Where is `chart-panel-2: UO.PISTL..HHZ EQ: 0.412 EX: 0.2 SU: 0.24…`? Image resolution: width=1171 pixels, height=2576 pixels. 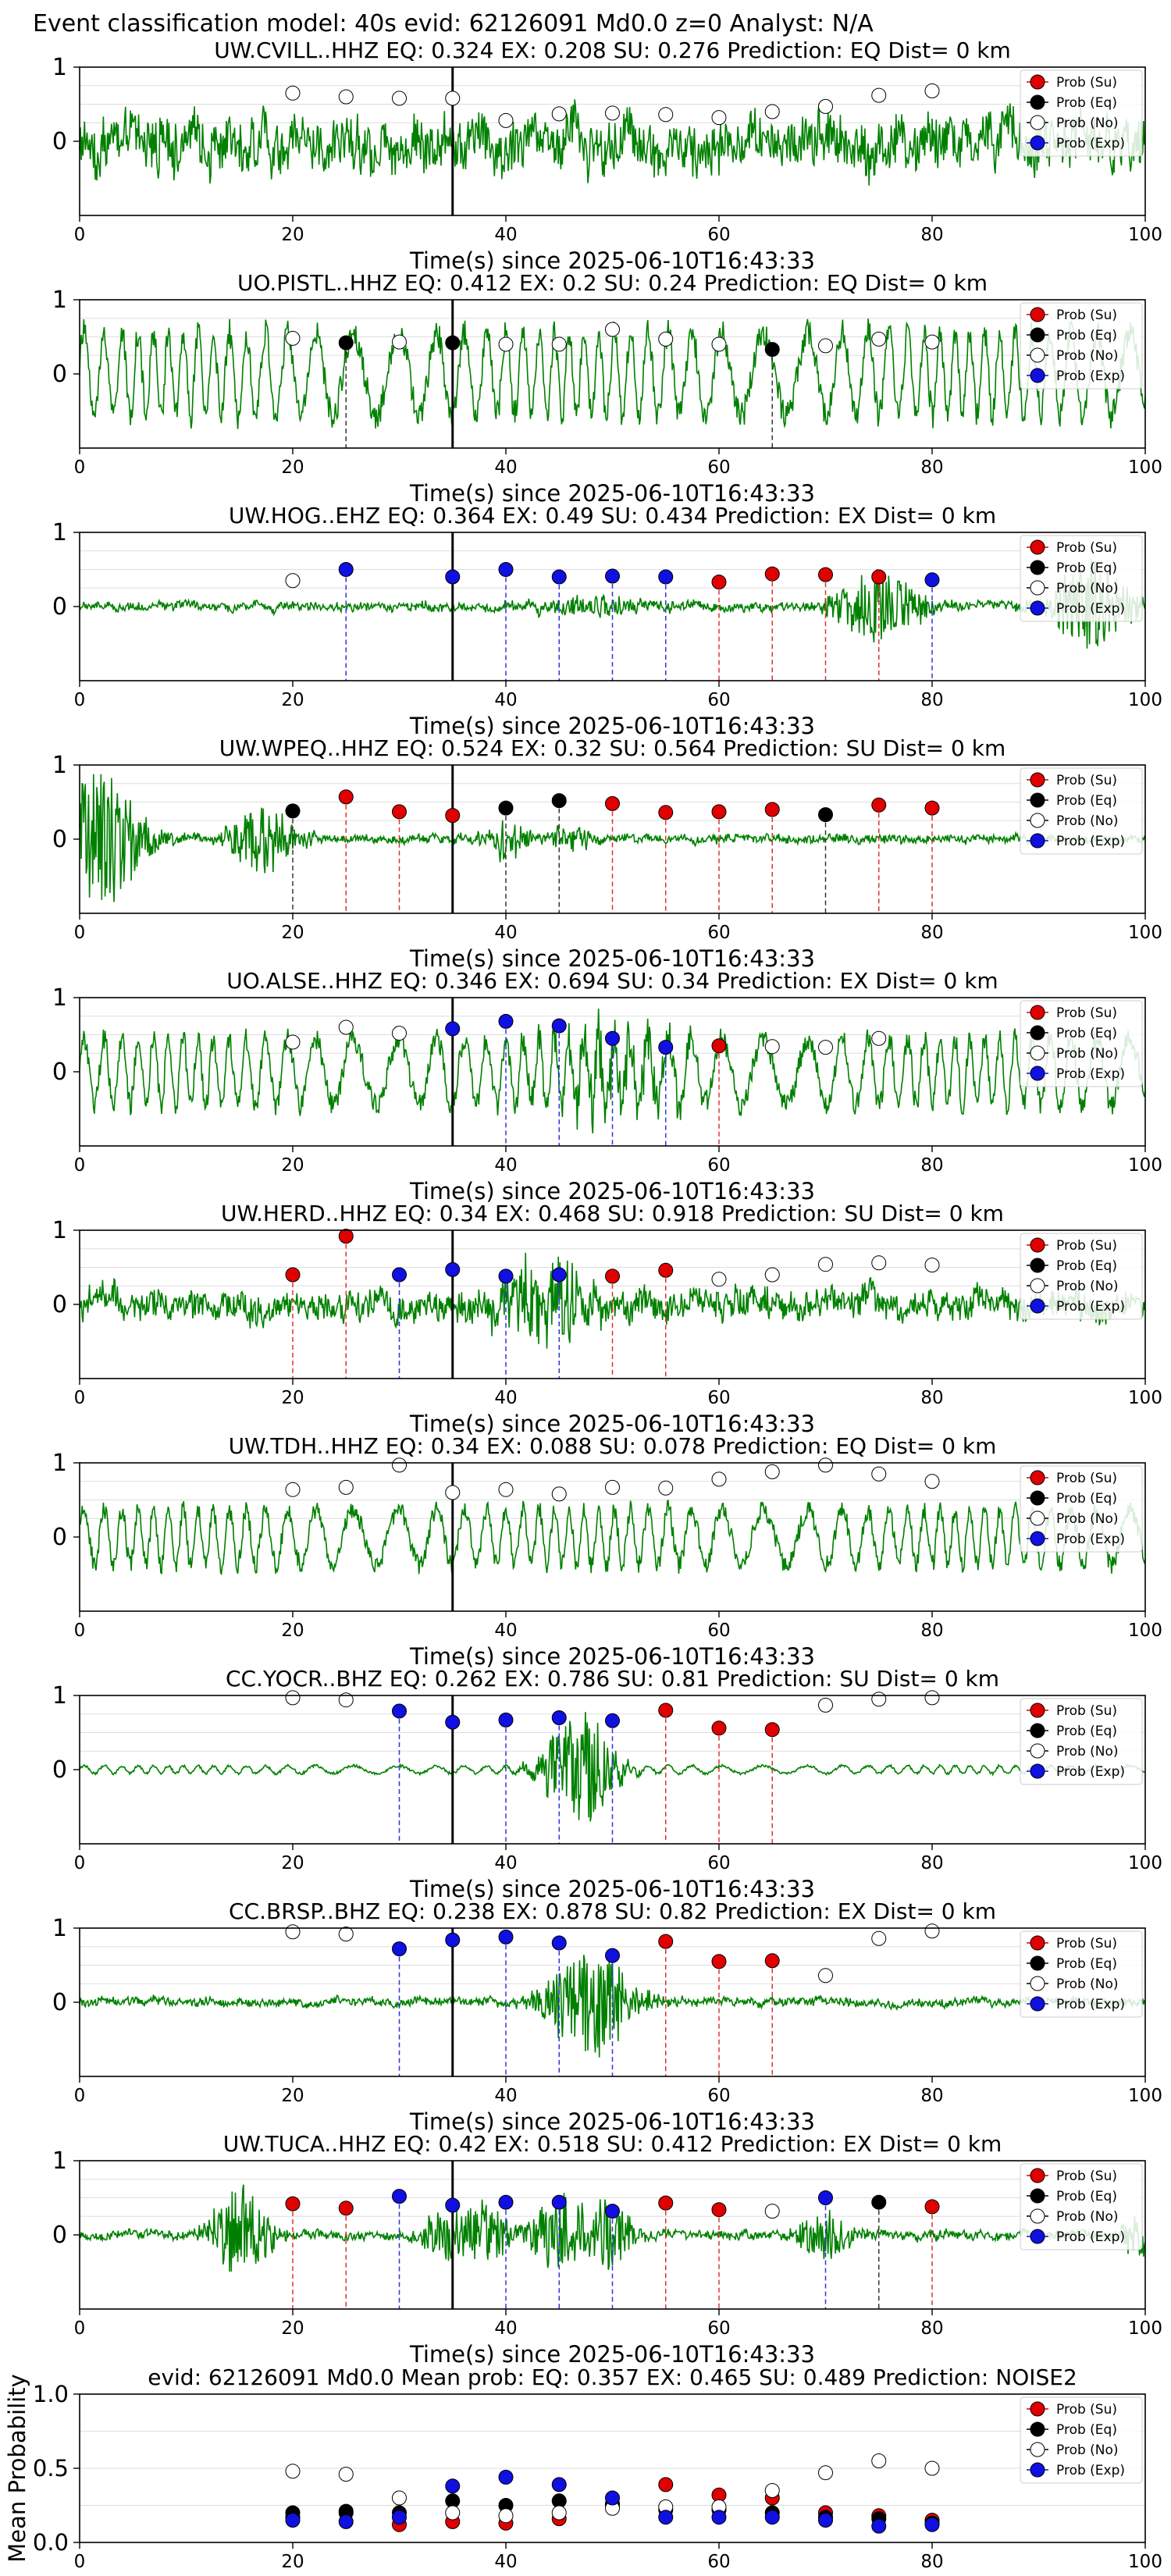
chart-panel-2: UO.PISTL..HHZ EQ: 0.412 EX: 0.2 SU: 0.24… is located at coordinates (607, 388).